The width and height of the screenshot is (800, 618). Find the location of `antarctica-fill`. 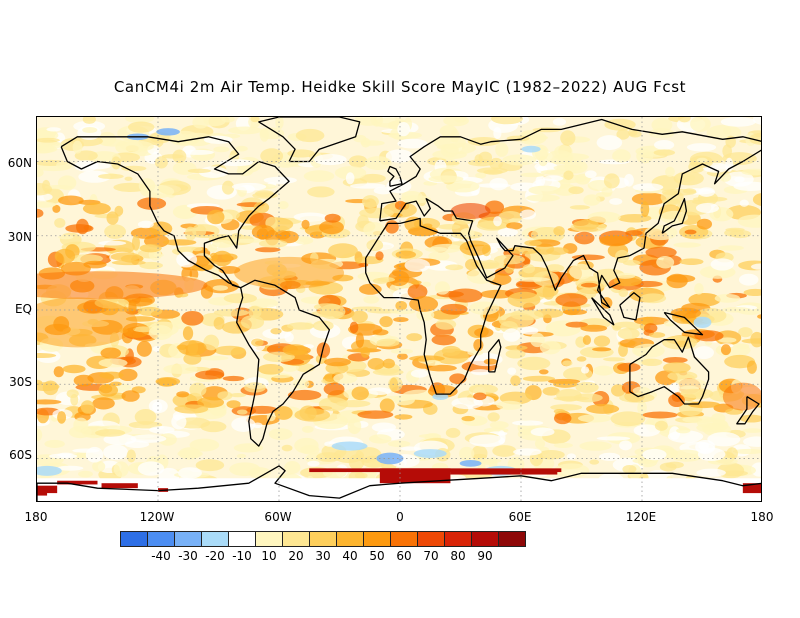

antarctica-fill is located at coordinates (399, 489).